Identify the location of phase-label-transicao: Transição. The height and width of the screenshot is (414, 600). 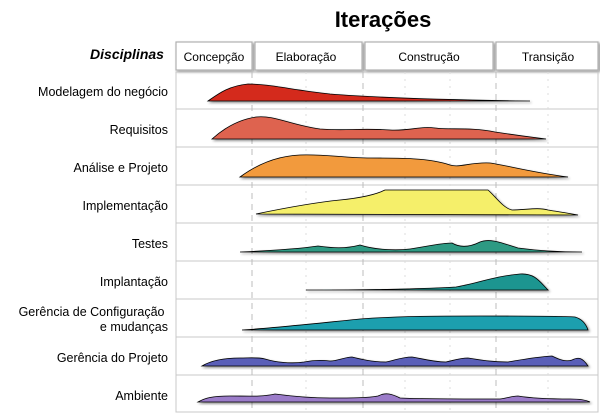
(548, 57).